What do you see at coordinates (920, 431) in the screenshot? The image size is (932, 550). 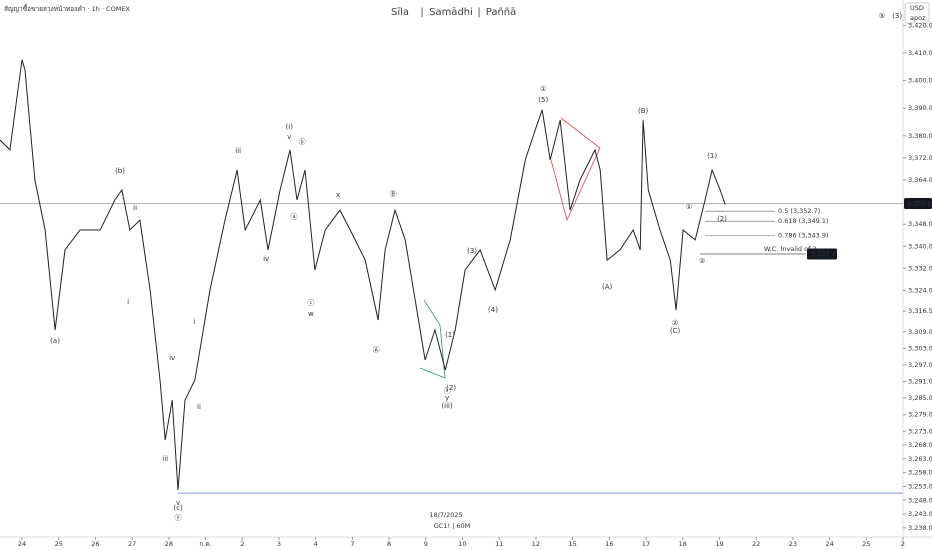 I see `y-tick-label: 3,273.0` at bounding box center [920, 431].